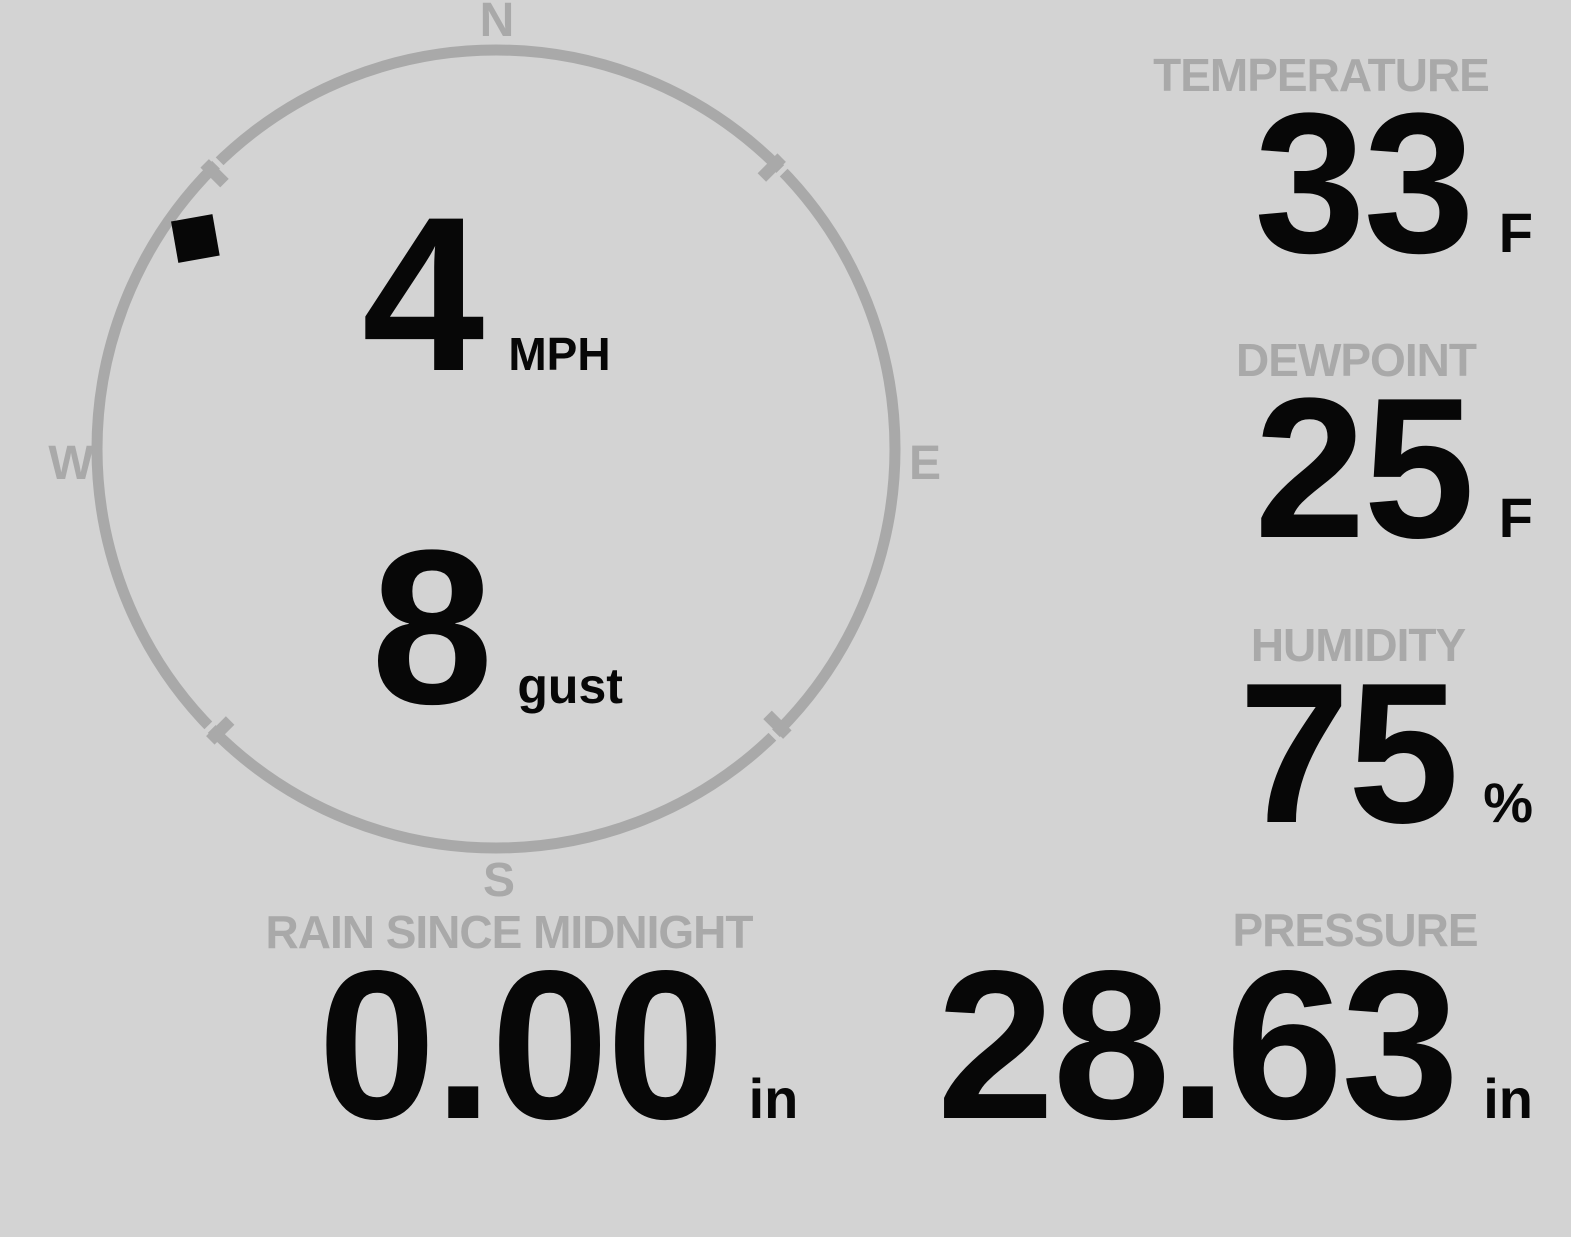 The height and width of the screenshot is (1237, 1571). Describe the element at coordinates (773, 1098) in the screenshot. I see `rain-unit: in` at that location.